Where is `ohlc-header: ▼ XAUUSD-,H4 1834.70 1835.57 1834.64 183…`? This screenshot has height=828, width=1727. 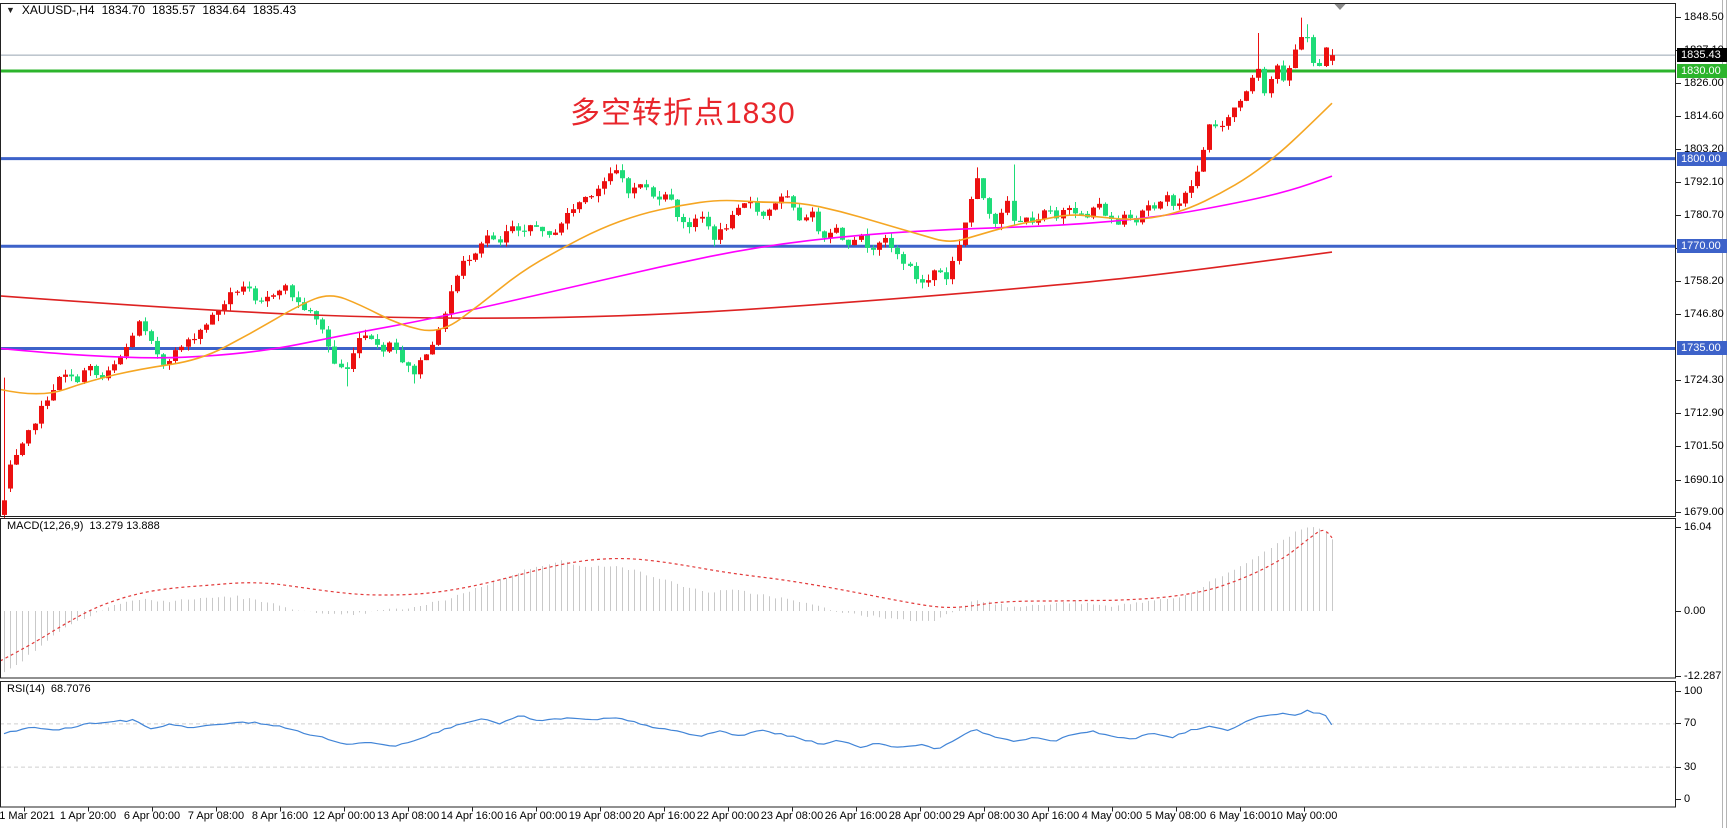
ohlc-header: ▼ XAUUSD-,H4 1834.70 1835.57 1834.64 183… is located at coordinates (151, 10).